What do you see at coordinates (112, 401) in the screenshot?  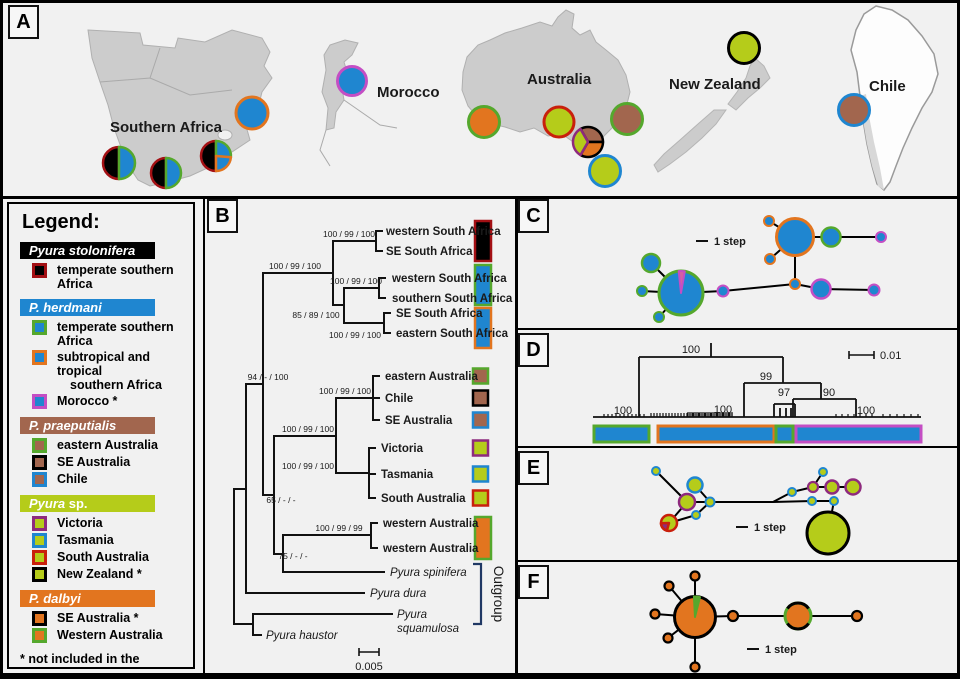 I see `legend-item: Morocco *` at bounding box center [112, 401].